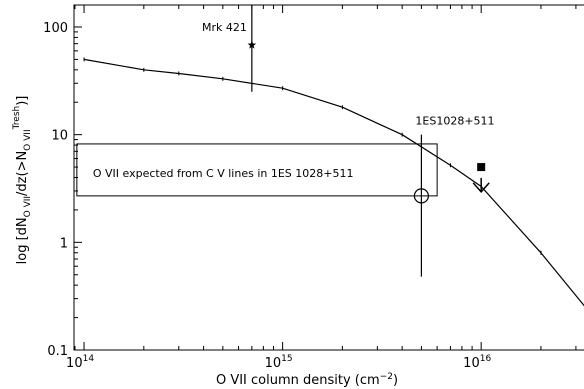  I want to click on y-tick-label: 0.1, so click(57, 351).